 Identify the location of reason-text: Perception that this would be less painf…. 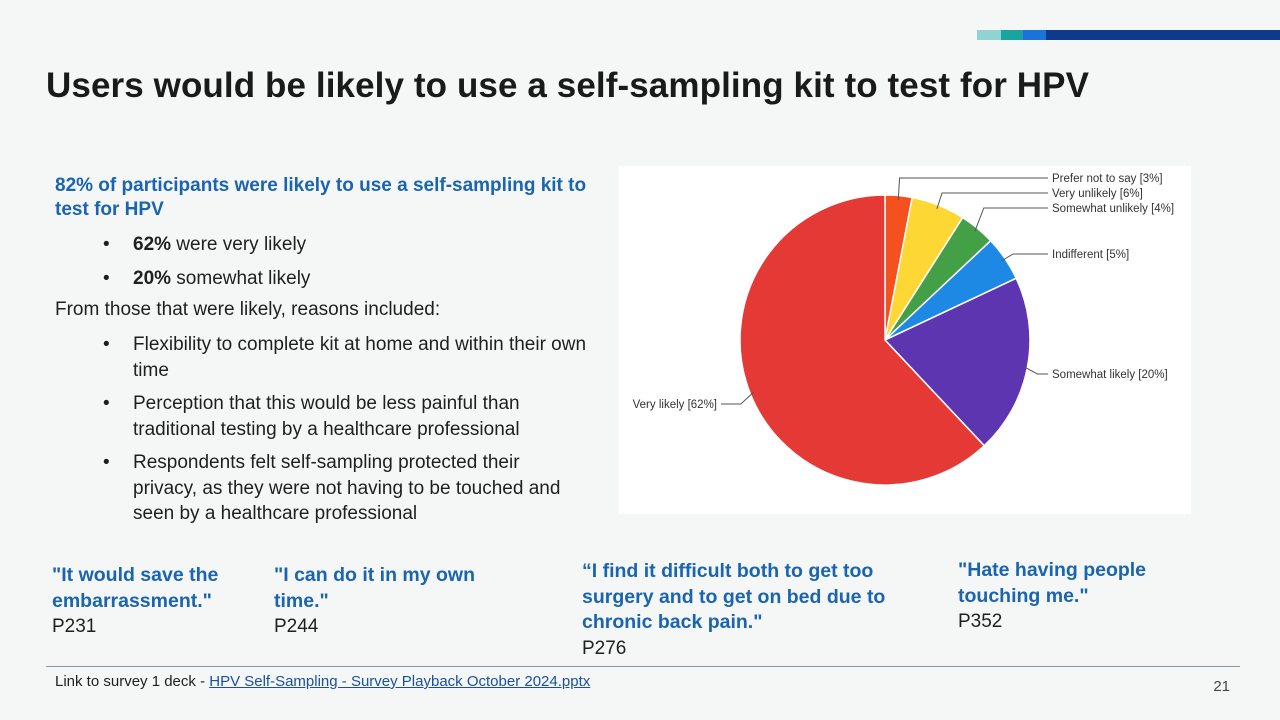
(326, 416).